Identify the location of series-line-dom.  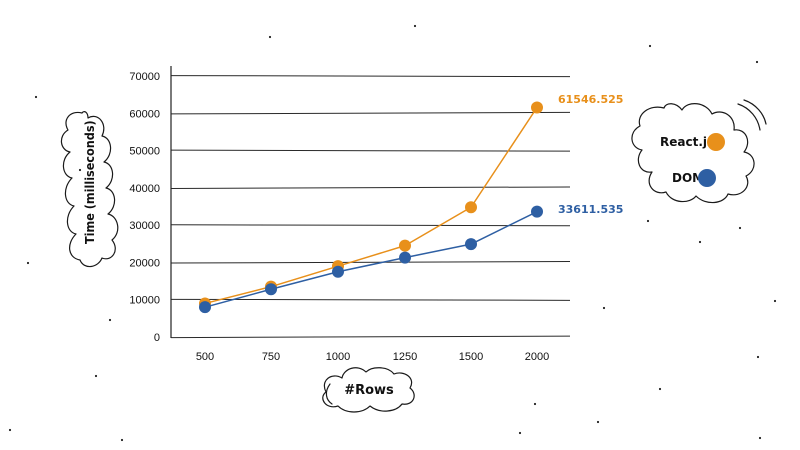
(371, 259).